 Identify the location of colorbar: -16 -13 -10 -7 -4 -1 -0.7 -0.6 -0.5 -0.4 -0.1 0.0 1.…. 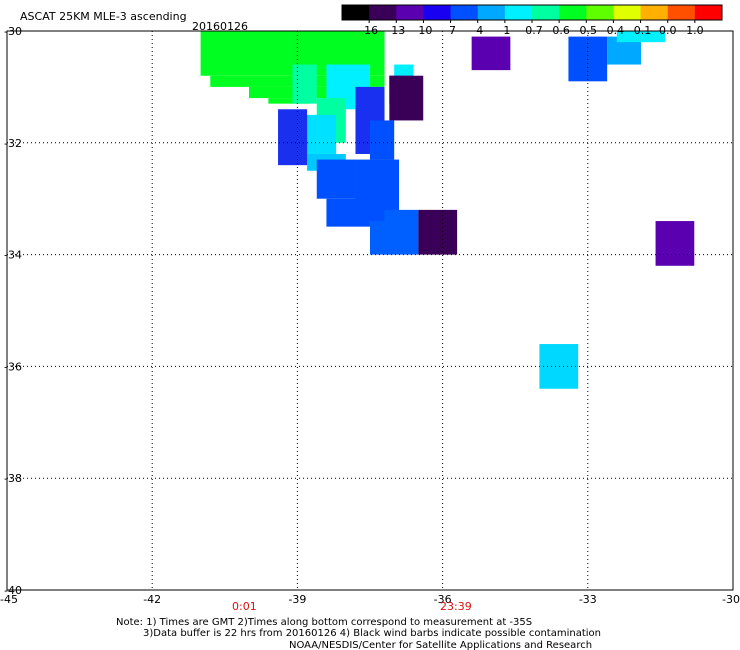
(532, 20).